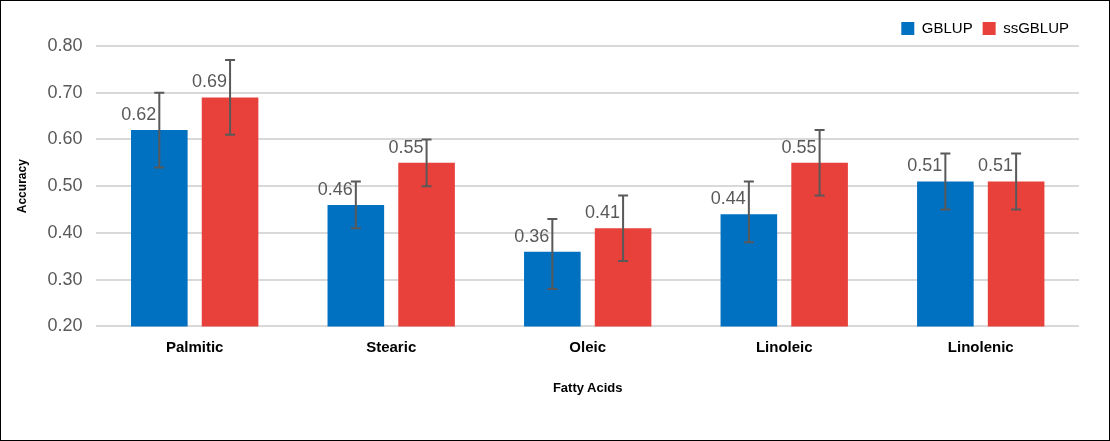 Image resolution: width=1110 pixels, height=441 pixels. Describe the element at coordinates (139, 114) in the screenshot. I see `data-label: 0.62` at that location.